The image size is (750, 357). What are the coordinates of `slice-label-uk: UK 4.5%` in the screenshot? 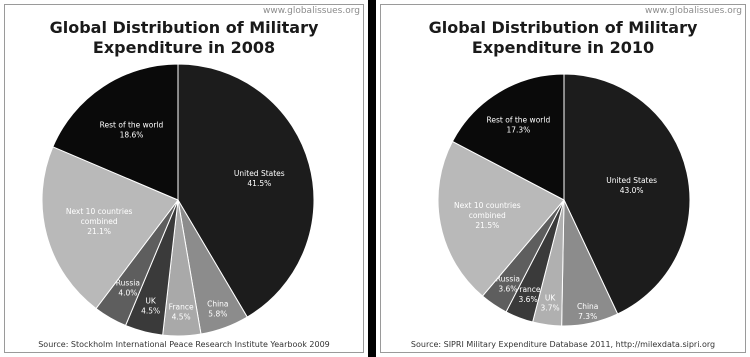 It's located at (150, 305).